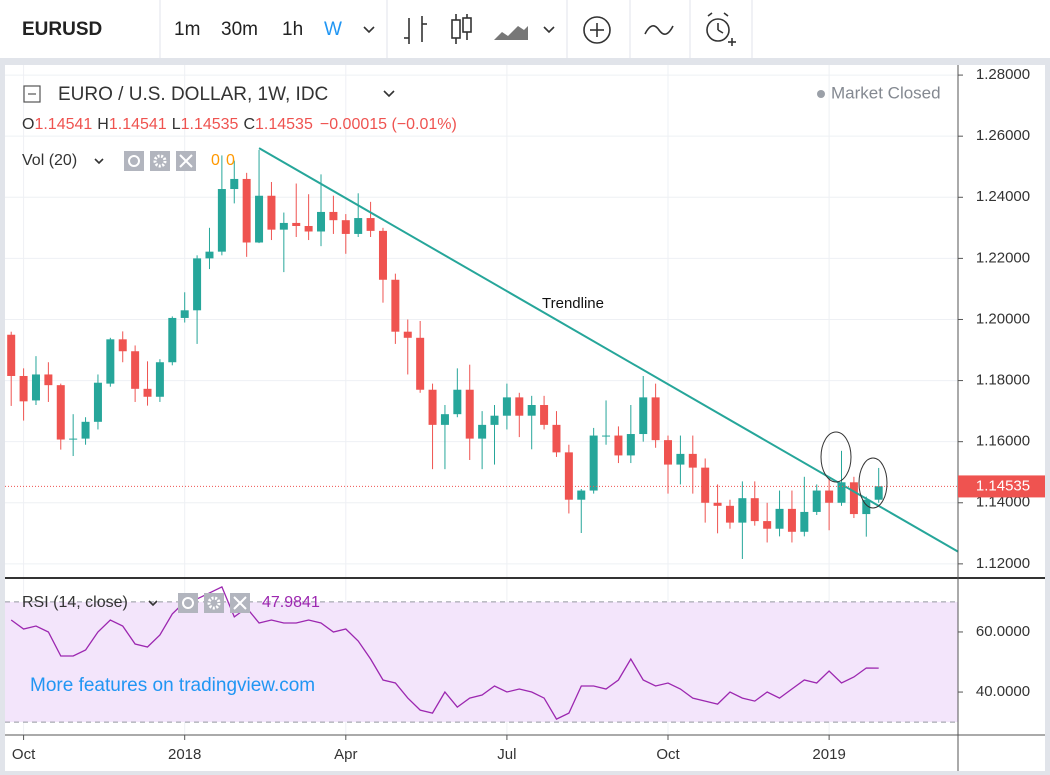  What do you see at coordinates (62, 29) in the screenshot?
I see `symbol: EURUSD` at bounding box center [62, 29].